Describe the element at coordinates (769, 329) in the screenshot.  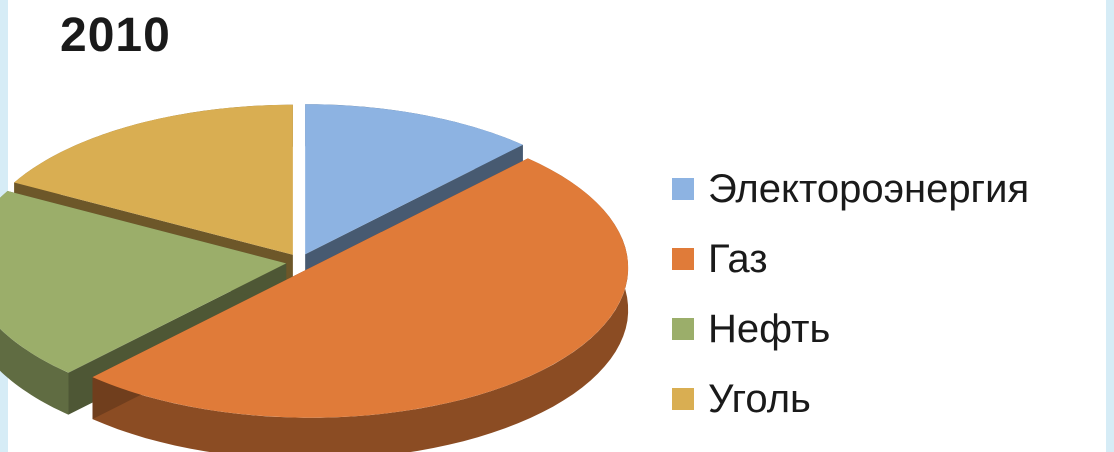
I see `legend-label: Нефть` at that location.